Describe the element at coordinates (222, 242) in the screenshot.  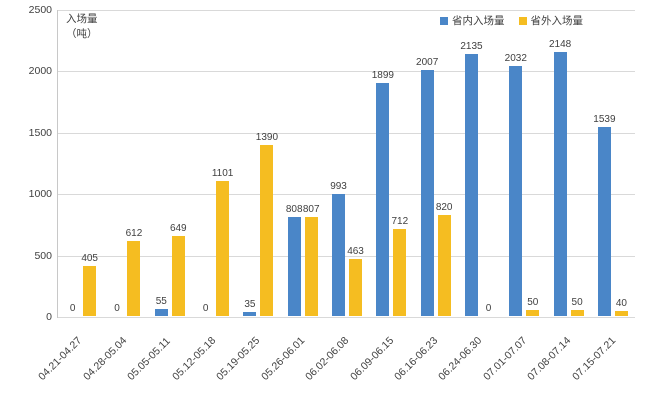
I see `bar-outer: 1101` at that location.